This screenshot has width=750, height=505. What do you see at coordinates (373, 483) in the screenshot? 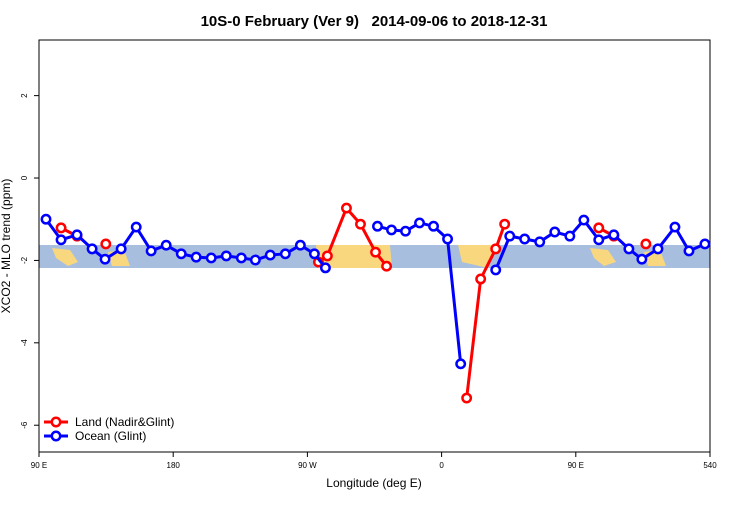
I see `x-axis-label: Longitude (deg E)` at bounding box center [373, 483].